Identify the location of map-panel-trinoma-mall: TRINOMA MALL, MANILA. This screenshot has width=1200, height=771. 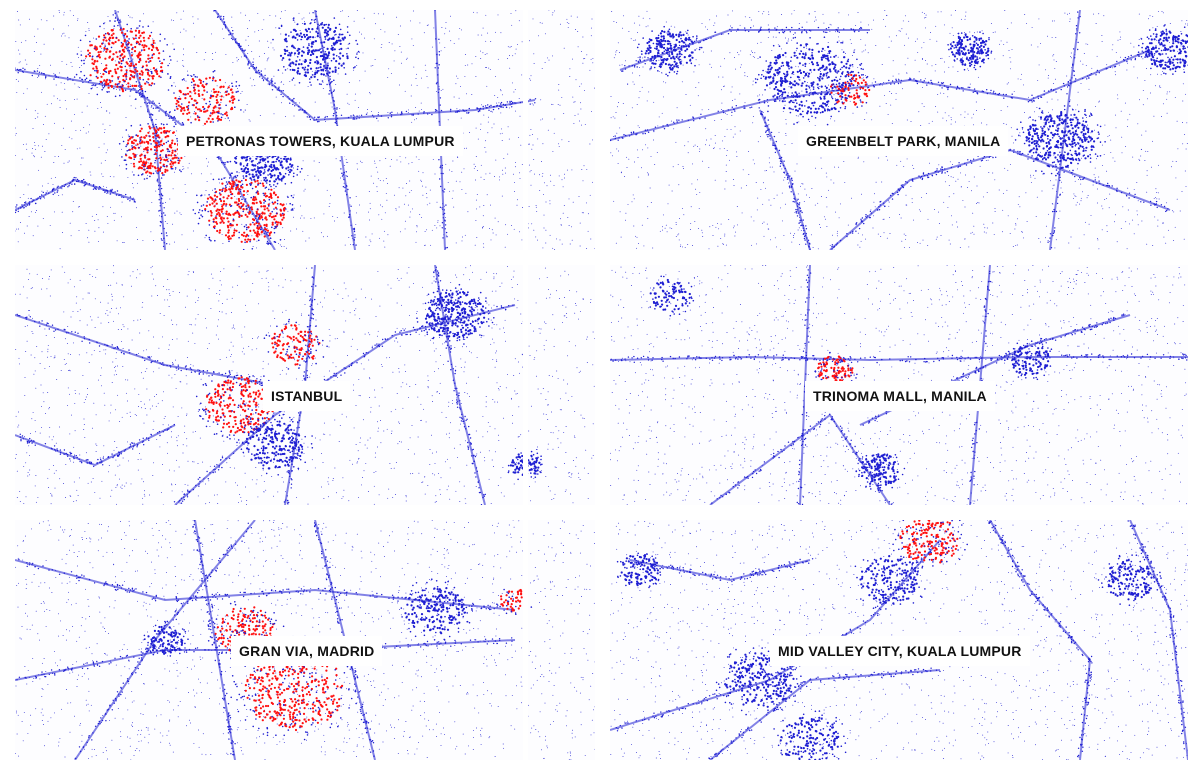
(899, 385).